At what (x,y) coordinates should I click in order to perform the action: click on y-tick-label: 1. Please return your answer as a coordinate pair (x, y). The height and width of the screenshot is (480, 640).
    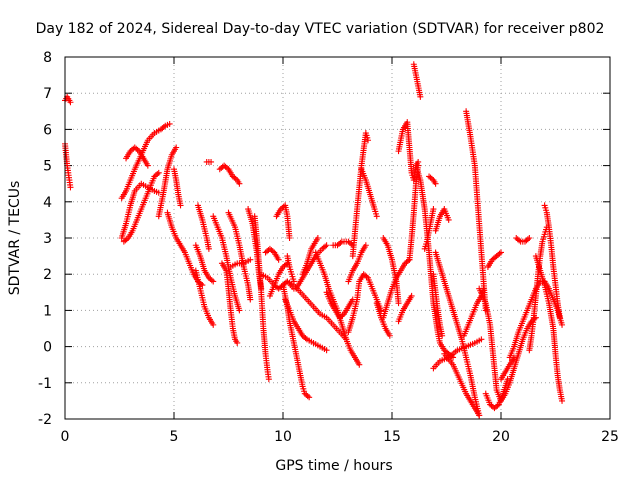
    Looking at the image, I should click on (47, 311).